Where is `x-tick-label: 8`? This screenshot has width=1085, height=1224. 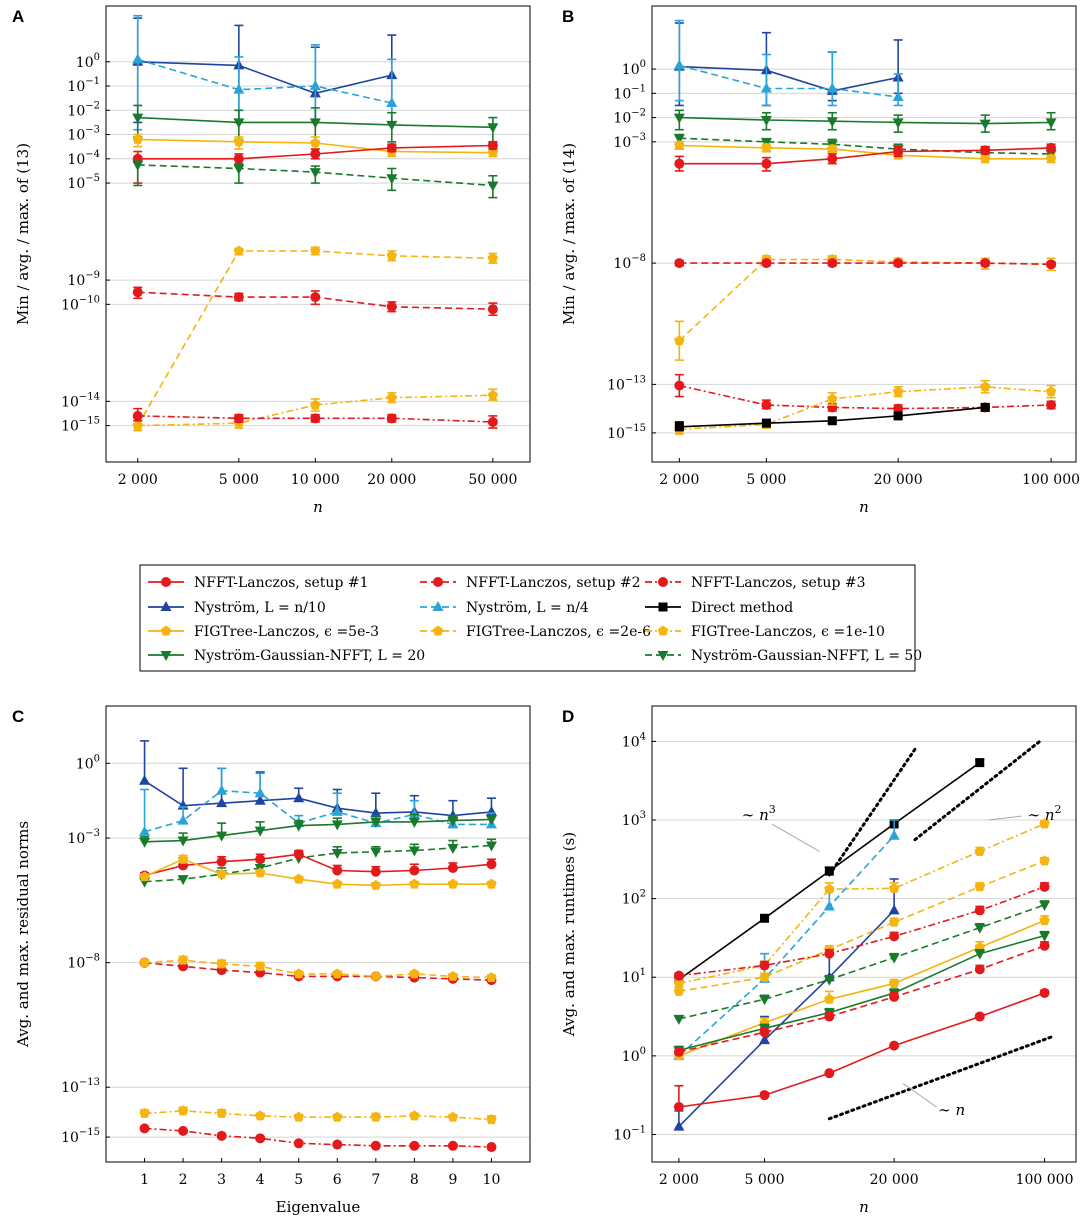
x-tick-label: 8 is located at coordinates (414, 1180).